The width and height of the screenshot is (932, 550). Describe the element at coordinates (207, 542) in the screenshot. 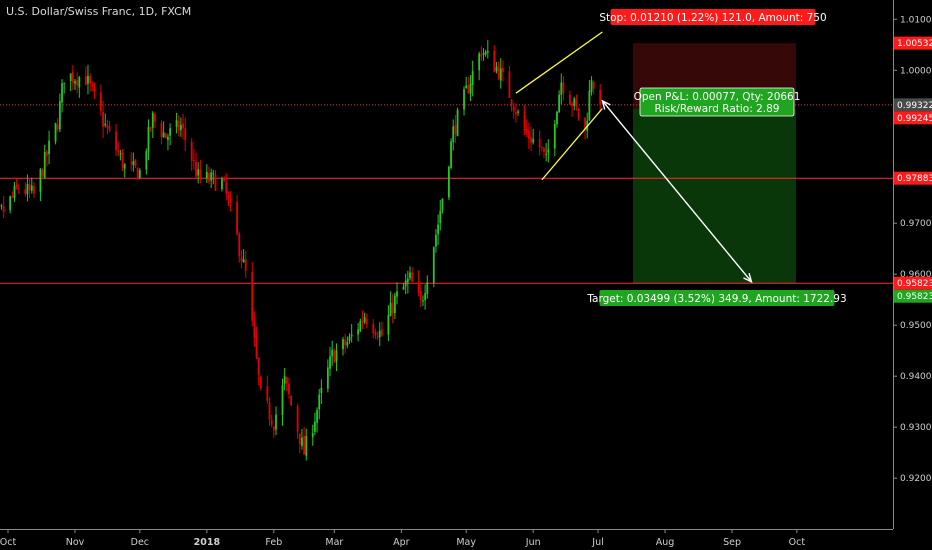

I see `time-tick-label: 2018` at that location.